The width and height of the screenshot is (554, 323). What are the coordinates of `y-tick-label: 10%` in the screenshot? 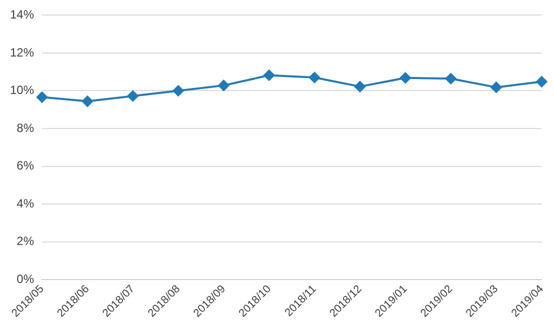 It's located at (22, 90).